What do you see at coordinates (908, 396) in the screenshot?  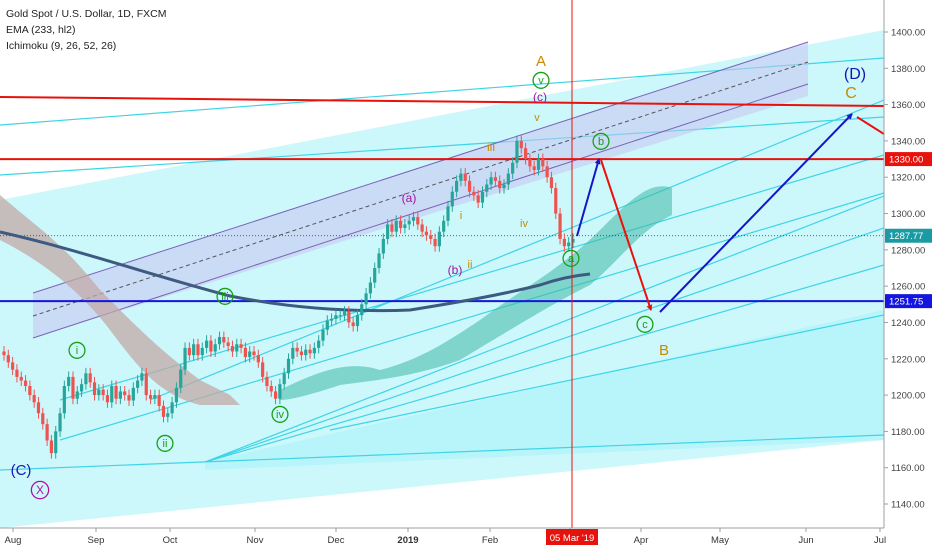 I see `y-tick-label: 1200.00` at bounding box center [908, 396].